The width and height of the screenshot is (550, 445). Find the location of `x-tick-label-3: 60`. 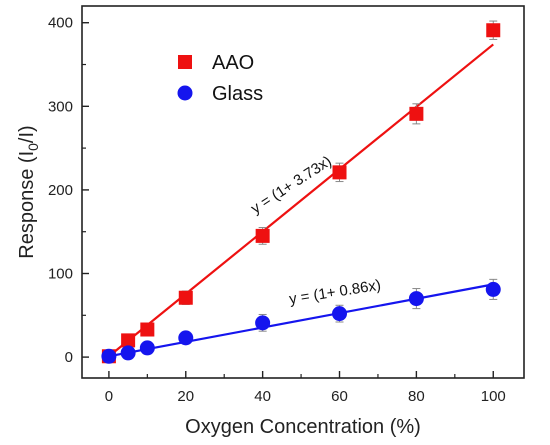

x-tick-label-3: 60 is located at coordinates (339, 396).